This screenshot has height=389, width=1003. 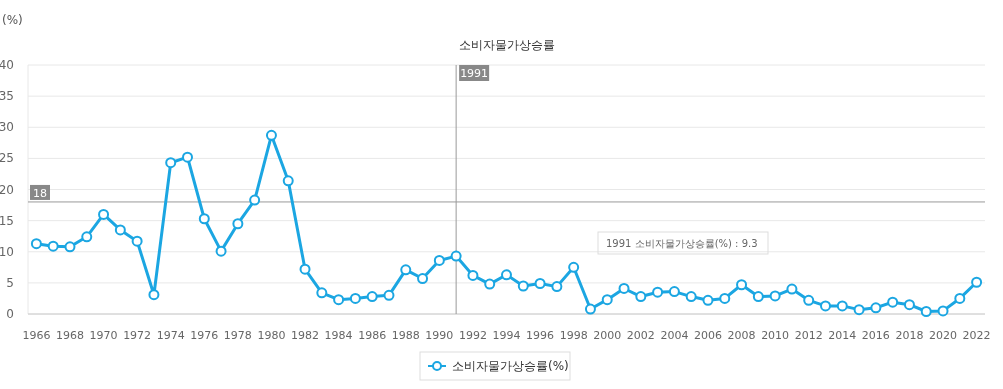 What do you see at coordinates (372, 335) in the screenshot?
I see `x-tick-label: 1986` at bounding box center [372, 335].